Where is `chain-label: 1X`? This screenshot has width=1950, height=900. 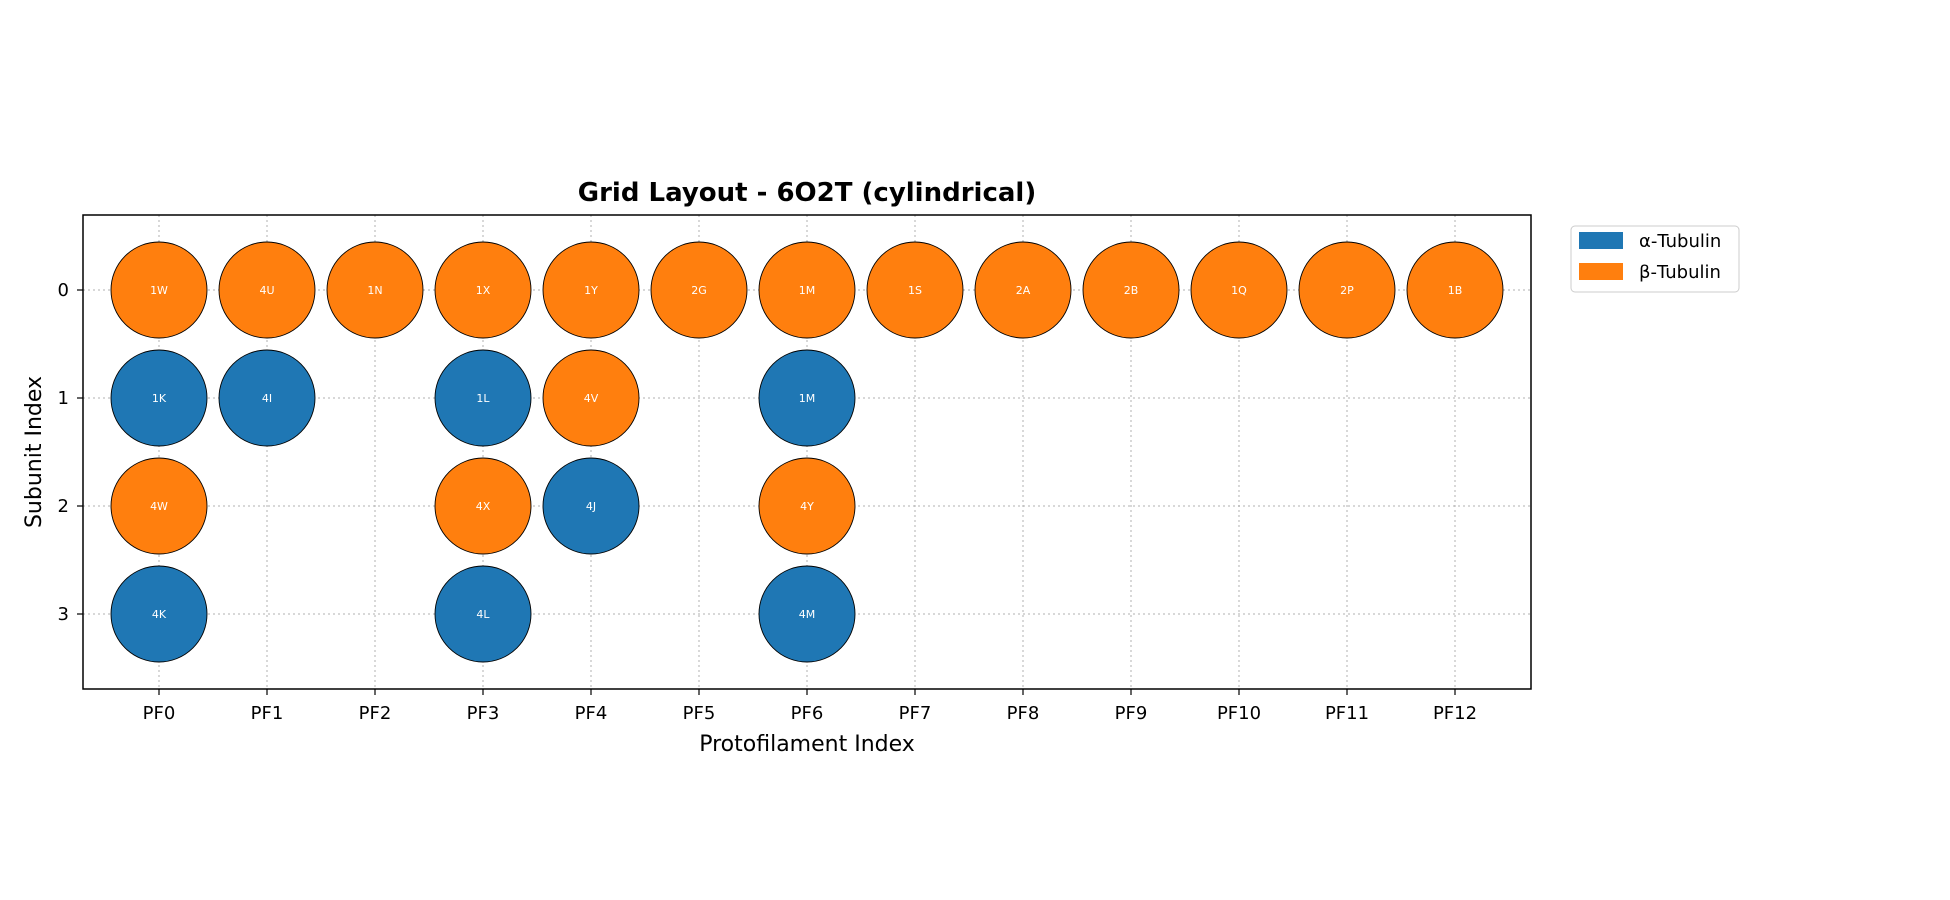 chain-label: 1X is located at coordinates (483, 290).